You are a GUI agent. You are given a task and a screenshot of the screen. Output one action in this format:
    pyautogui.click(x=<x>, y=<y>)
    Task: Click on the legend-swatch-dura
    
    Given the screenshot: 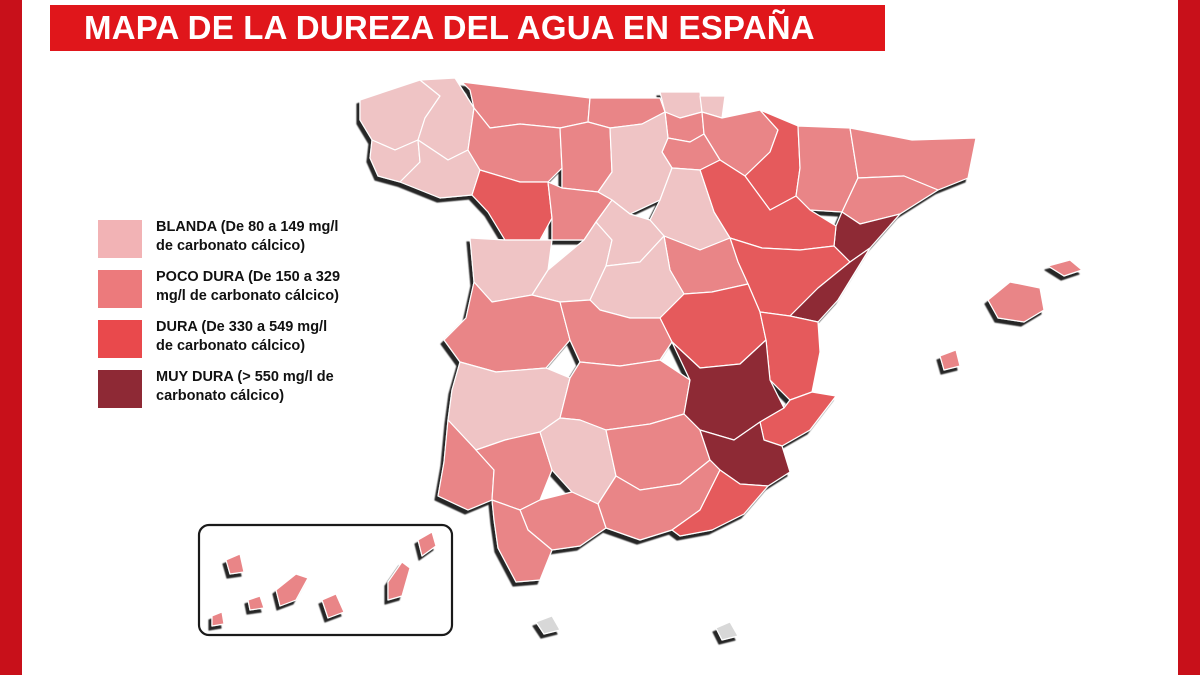 What is the action you would take?
    pyautogui.click(x=120, y=339)
    